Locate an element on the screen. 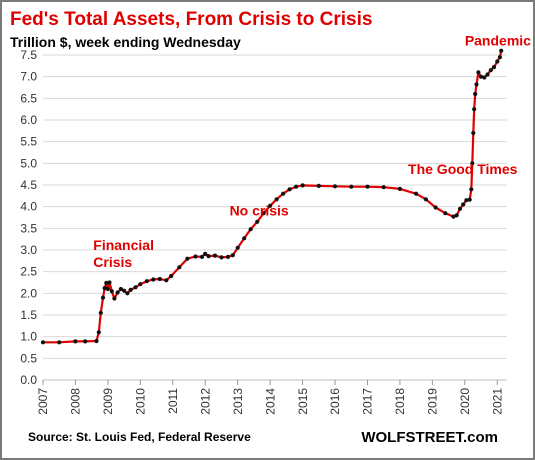 The width and height of the screenshot is (535, 460). brand-watermark: WOLFSTREET.com is located at coordinates (429, 437).